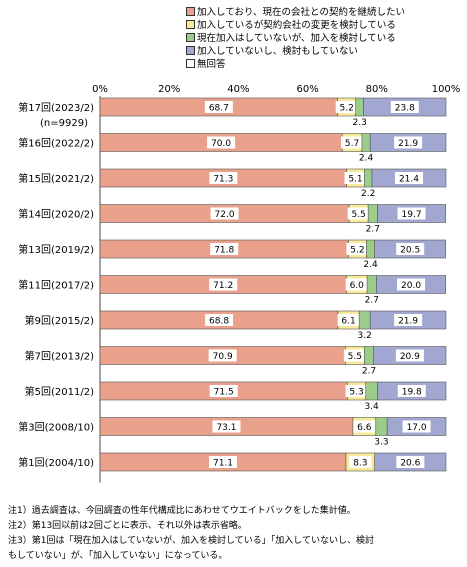 This screenshot has width=467, height=567. What do you see at coordinates (369, 372) in the screenshot?
I see `data-label-7-2: 2.7` at bounding box center [369, 372].